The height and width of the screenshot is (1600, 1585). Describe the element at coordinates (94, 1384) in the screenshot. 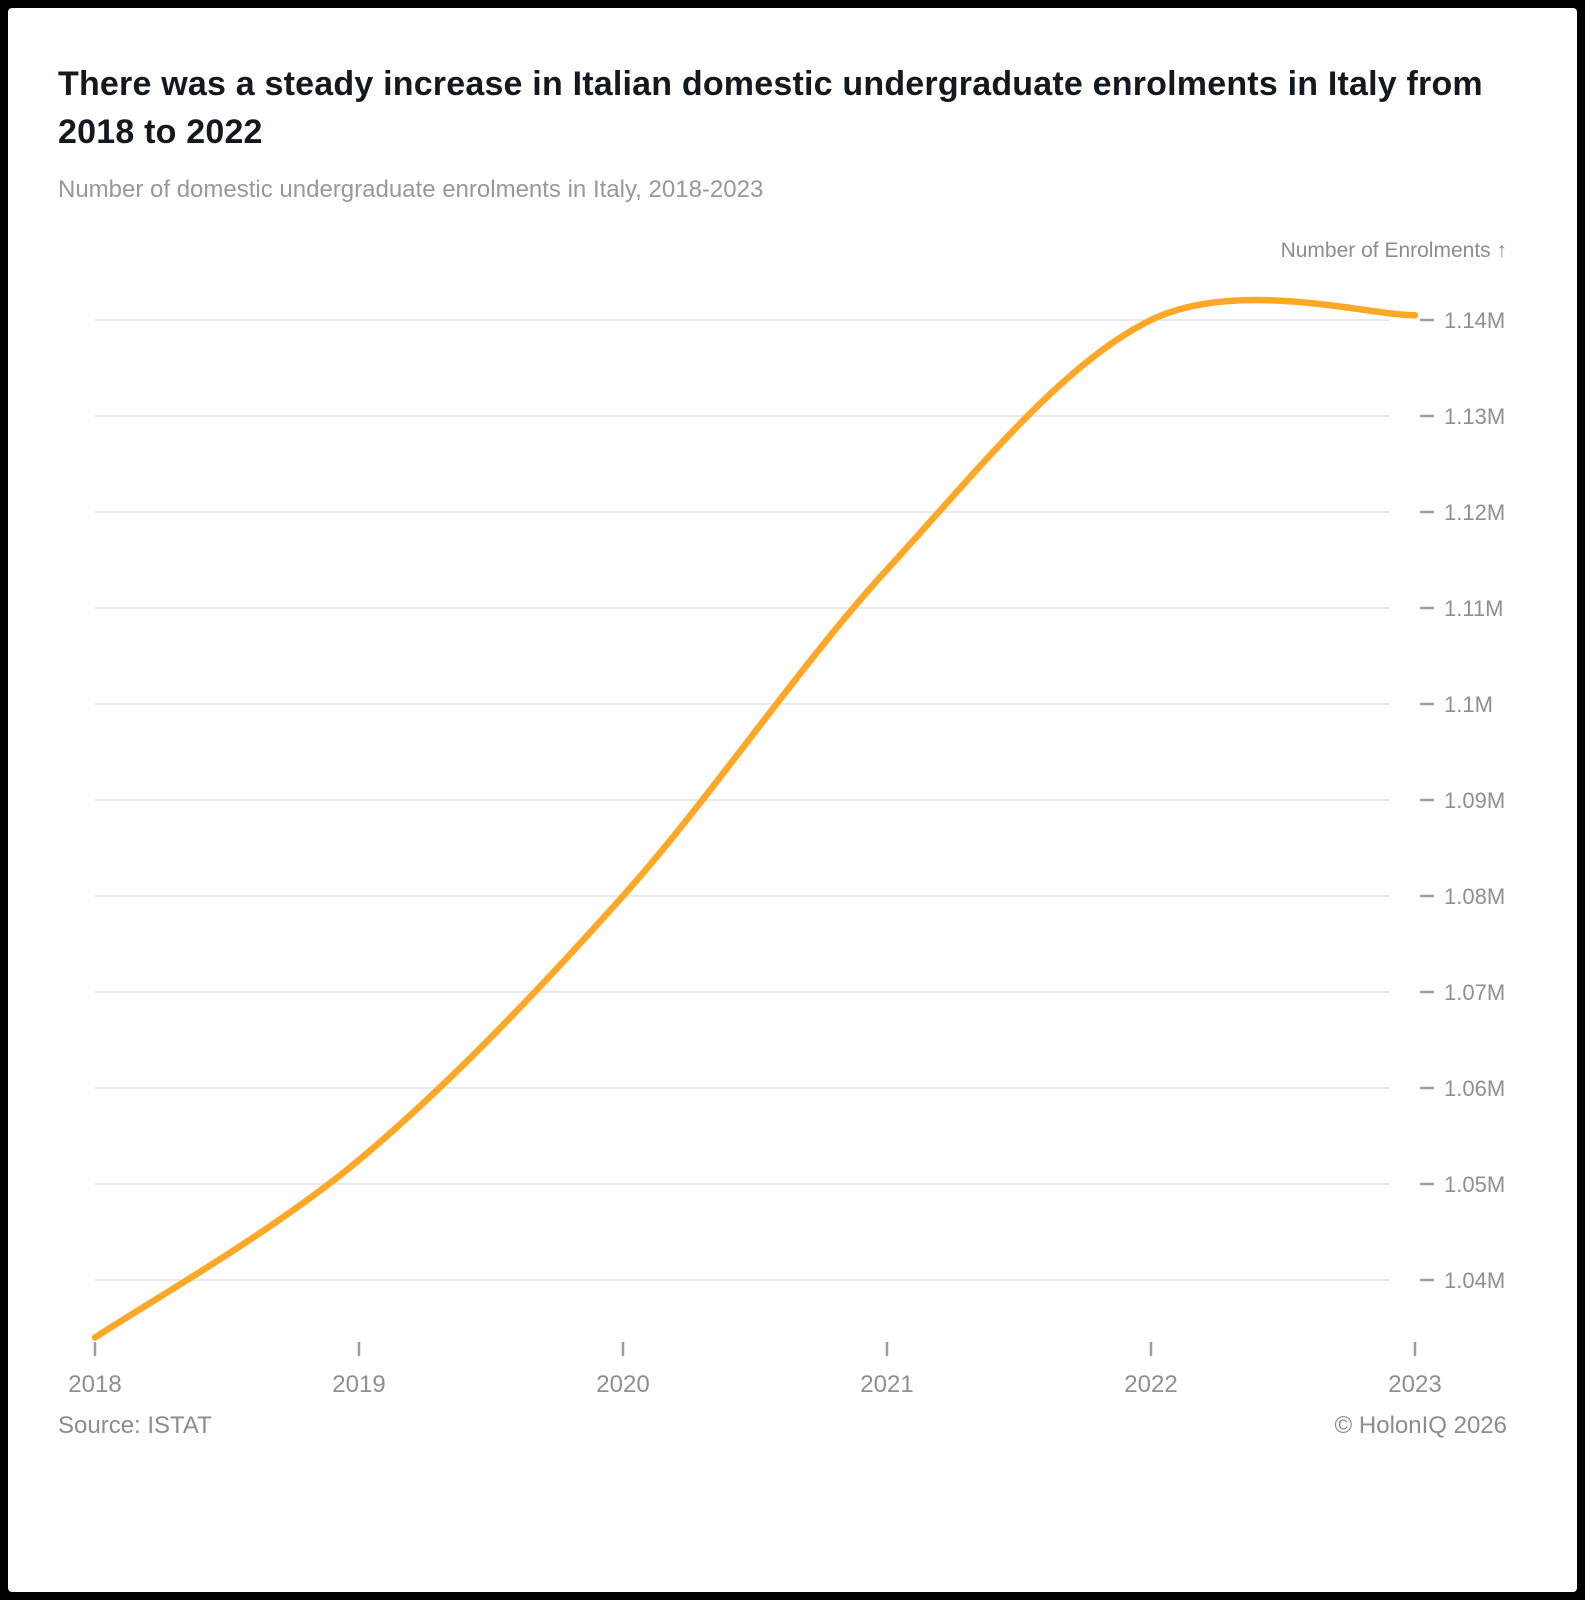

I see `x-axis-tick-label: 2018` at that location.